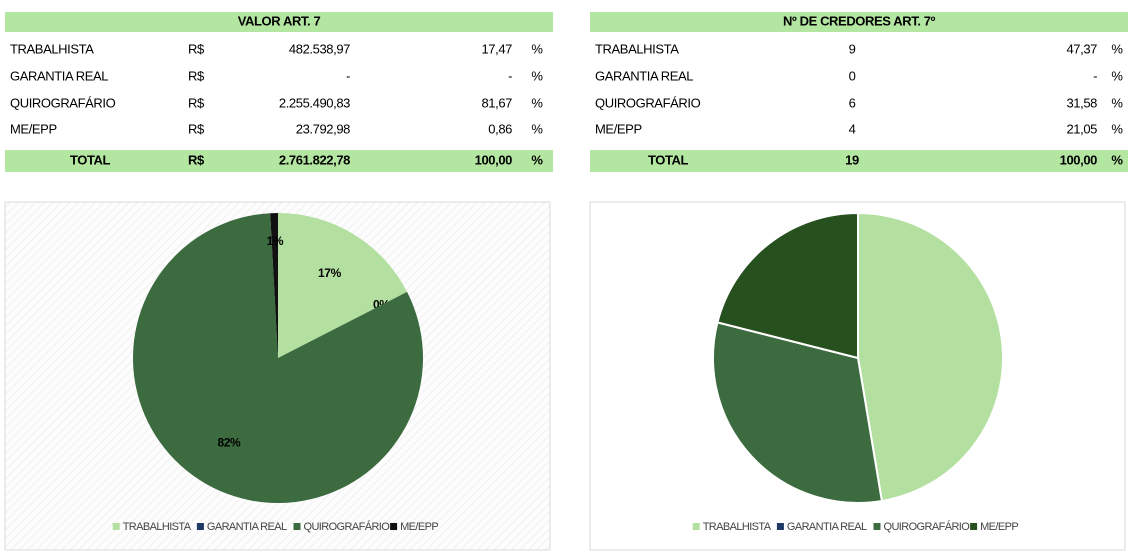 This screenshot has width=1131, height=554. What do you see at coordinates (275, 241) in the screenshot?
I see `pie-label: 1%` at bounding box center [275, 241].